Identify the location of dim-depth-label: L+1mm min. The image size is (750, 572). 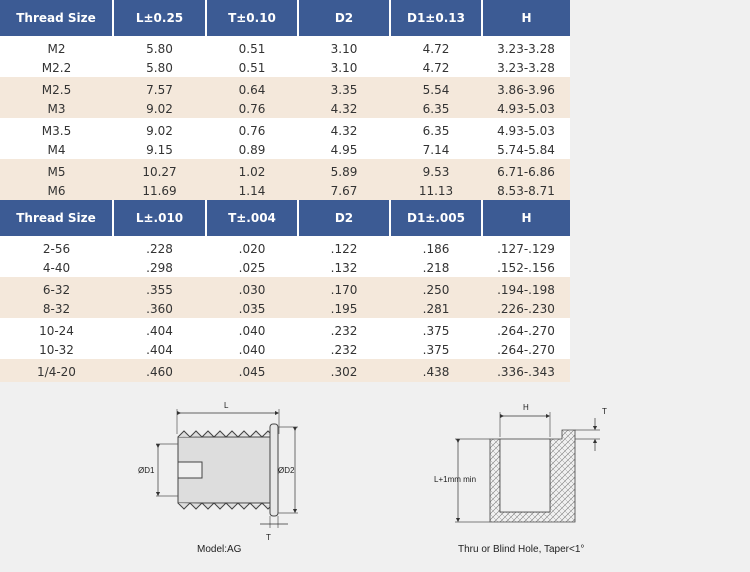
(455, 479).